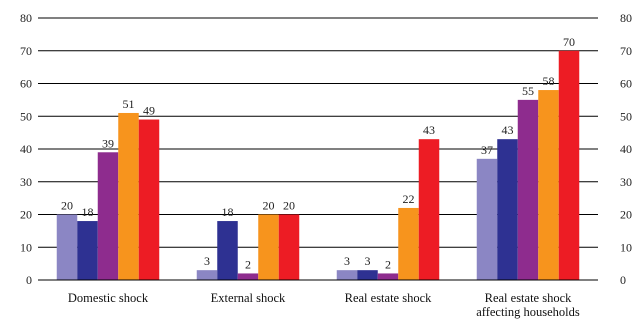 The width and height of the screenshot is (635, 321). I want to click on y-tick-label-left: 60, so click(26, 84).